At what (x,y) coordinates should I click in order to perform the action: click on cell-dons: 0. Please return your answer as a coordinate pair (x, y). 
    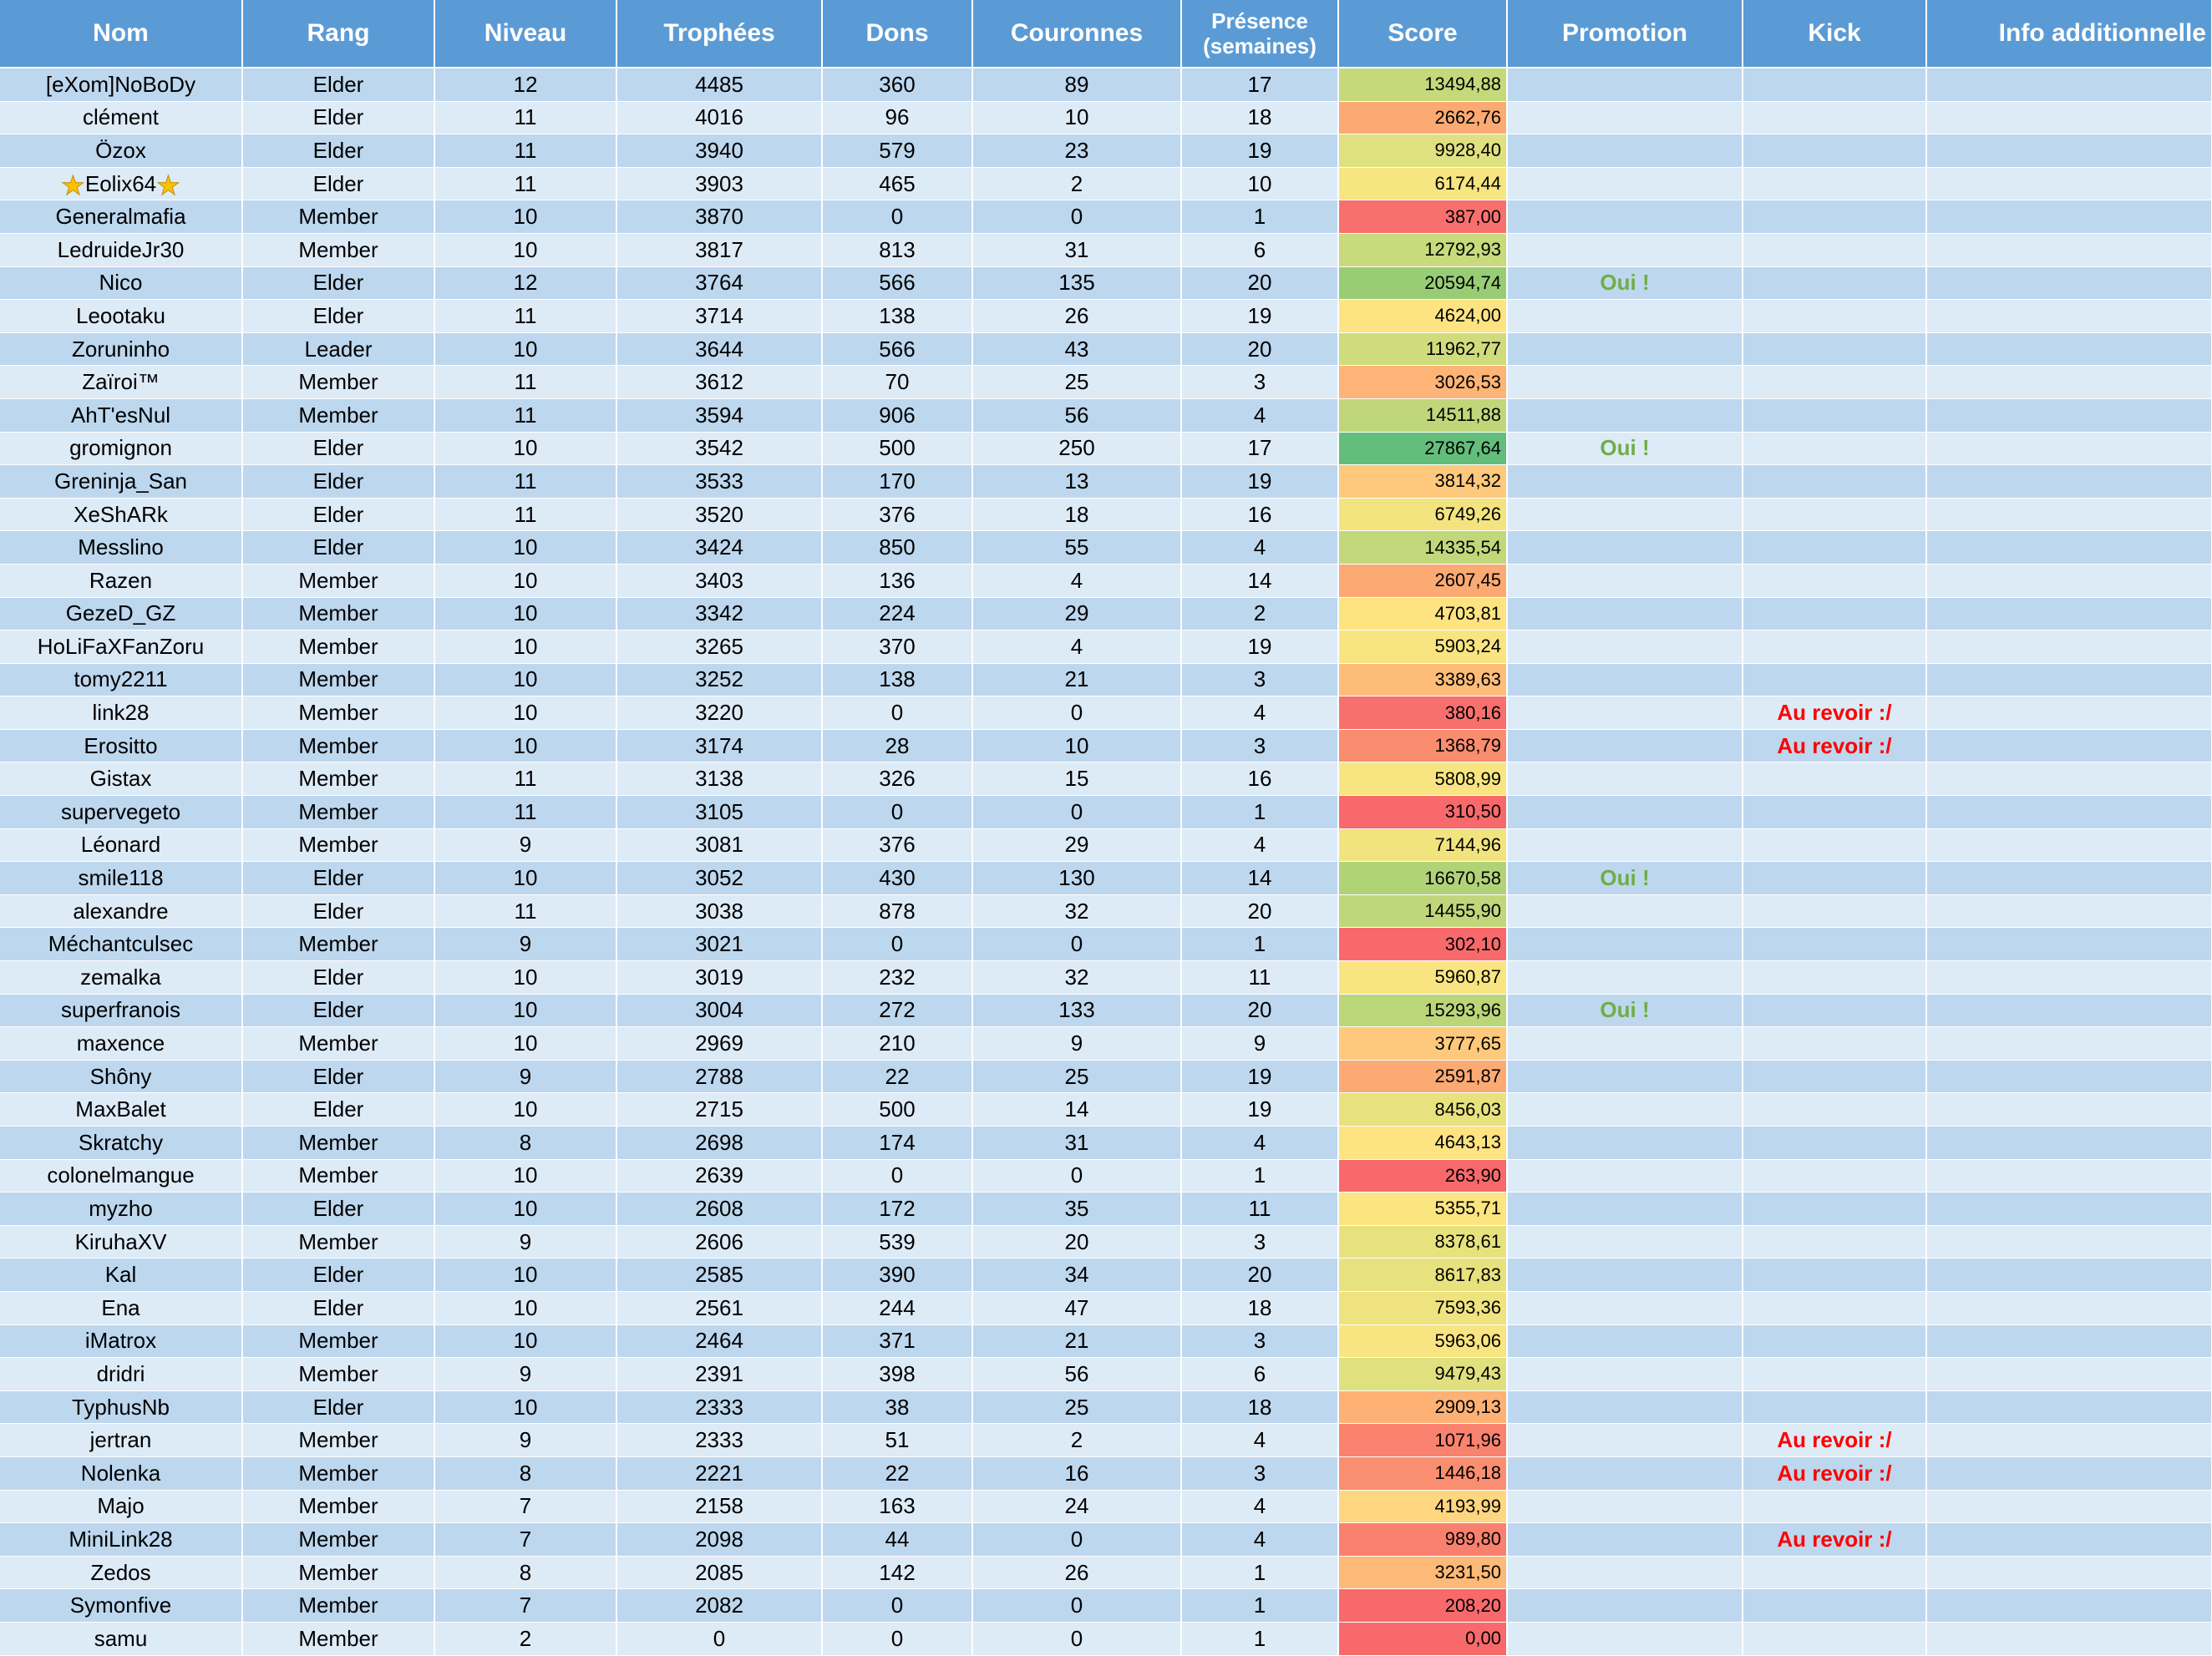
    Looking at the image, I should click on (897, 1639).